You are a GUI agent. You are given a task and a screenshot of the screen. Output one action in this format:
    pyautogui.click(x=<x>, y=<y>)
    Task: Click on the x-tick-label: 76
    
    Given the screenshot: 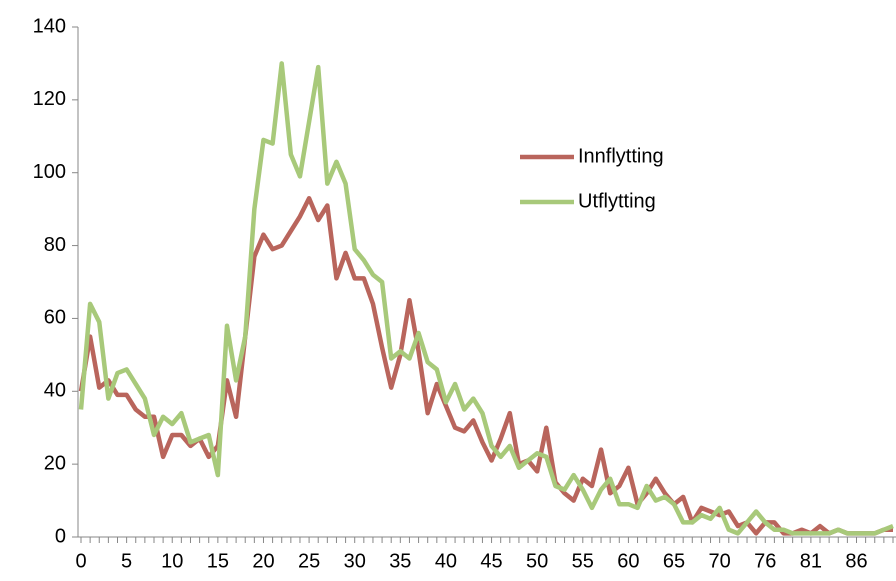 What is the action you would take?
    pyautogui.click(x=765, y=561)
    